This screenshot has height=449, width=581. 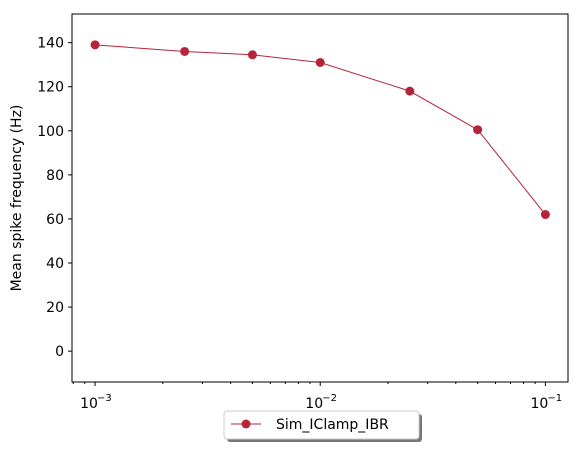 I want to click on y-tick-label: 80, so click(x=55, y=176).